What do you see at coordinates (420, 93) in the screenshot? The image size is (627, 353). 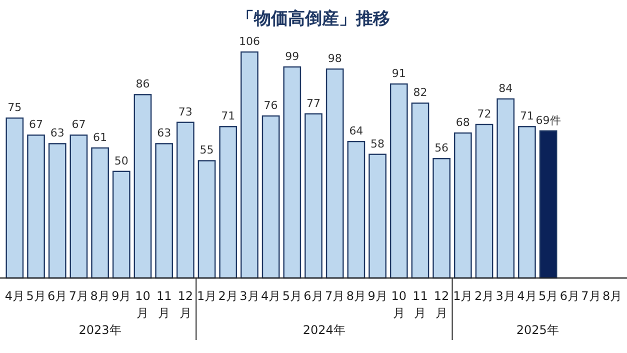 I see `data-label: 82` at bounding box center [420, 93].